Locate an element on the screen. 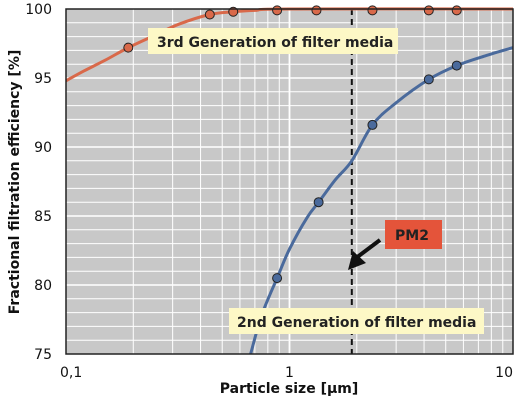 This screenshot has height=401, width=521. y-tick-labels: 75 80 85 90 95 100 is located at coordinates (38, 182).